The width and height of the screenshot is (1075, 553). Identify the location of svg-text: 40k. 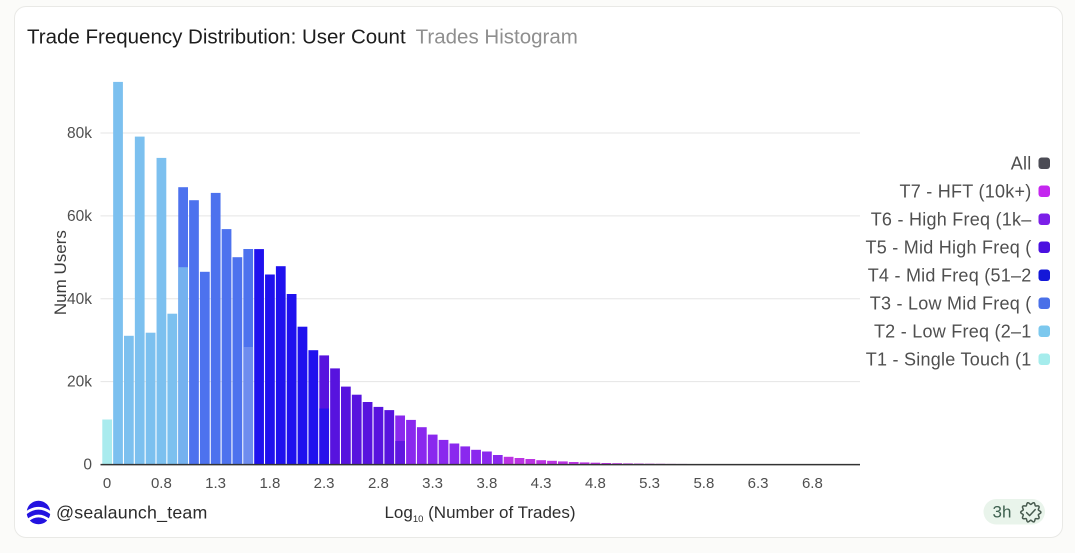
(79, 299).